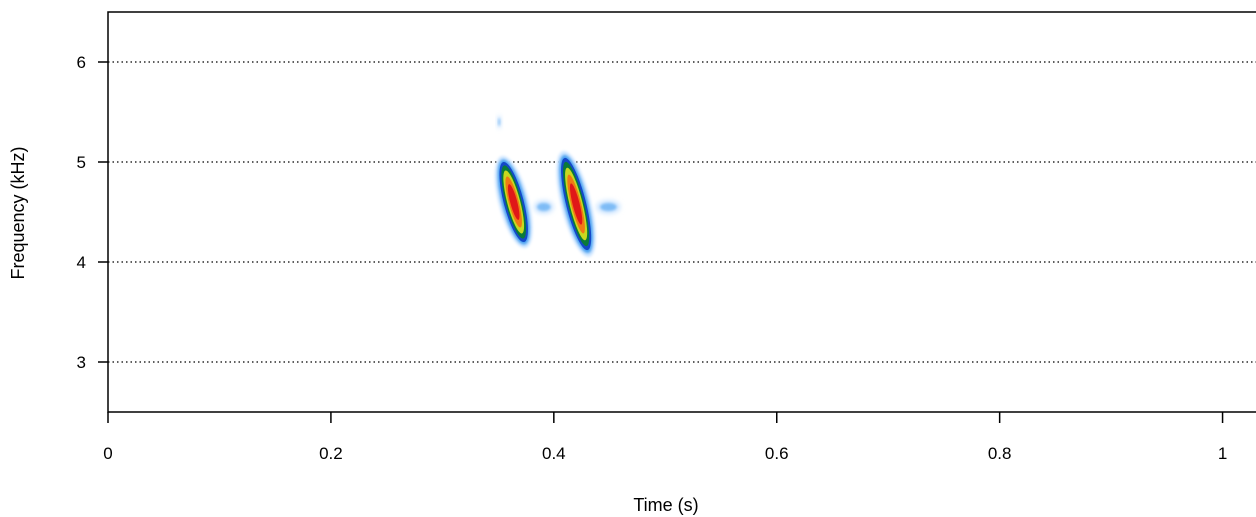 The height and width of the screenshot is (517, 1256). Describe the element at coordinates (81, 62) in the screenshot. I see `y-tick-label: 6` at that location.